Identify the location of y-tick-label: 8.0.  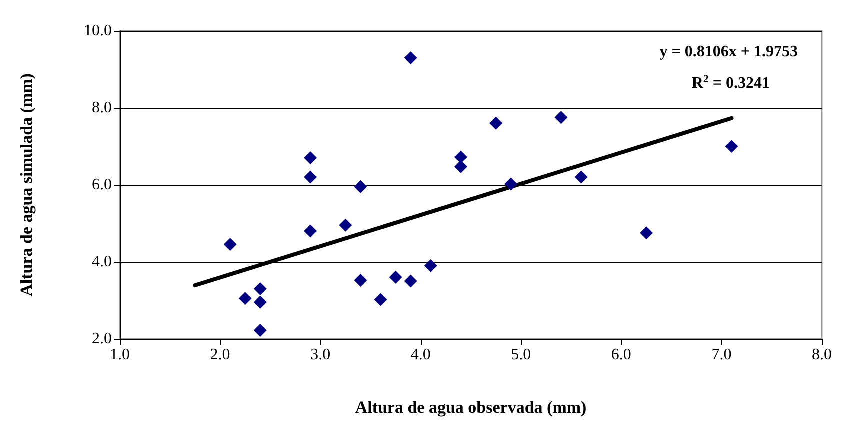
(102, 108).